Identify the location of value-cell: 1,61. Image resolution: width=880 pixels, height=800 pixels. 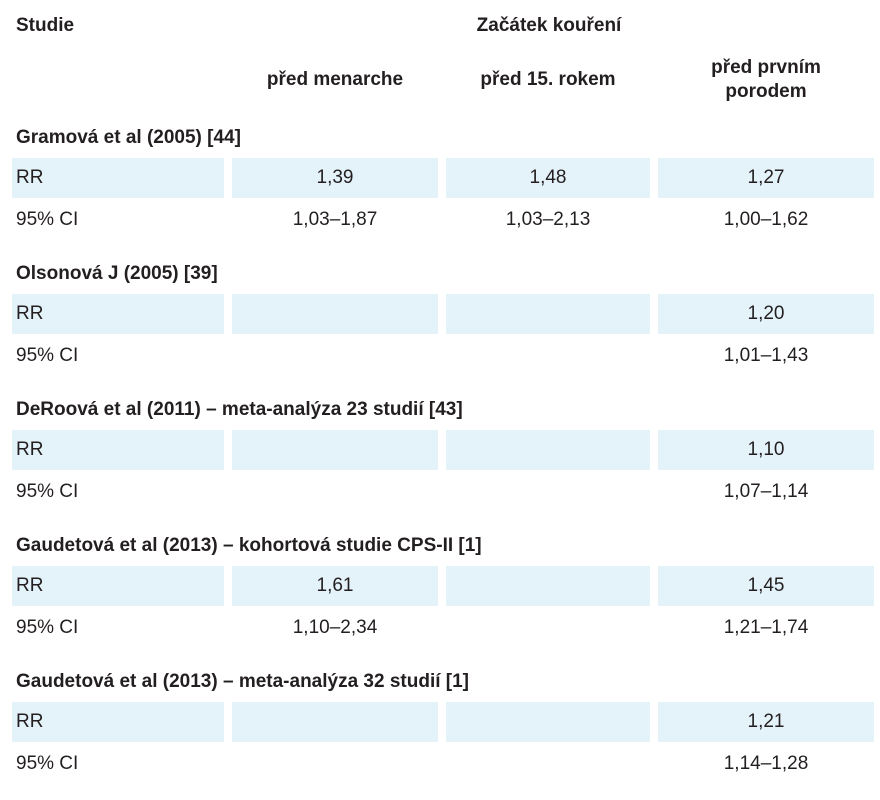
(335, 586).